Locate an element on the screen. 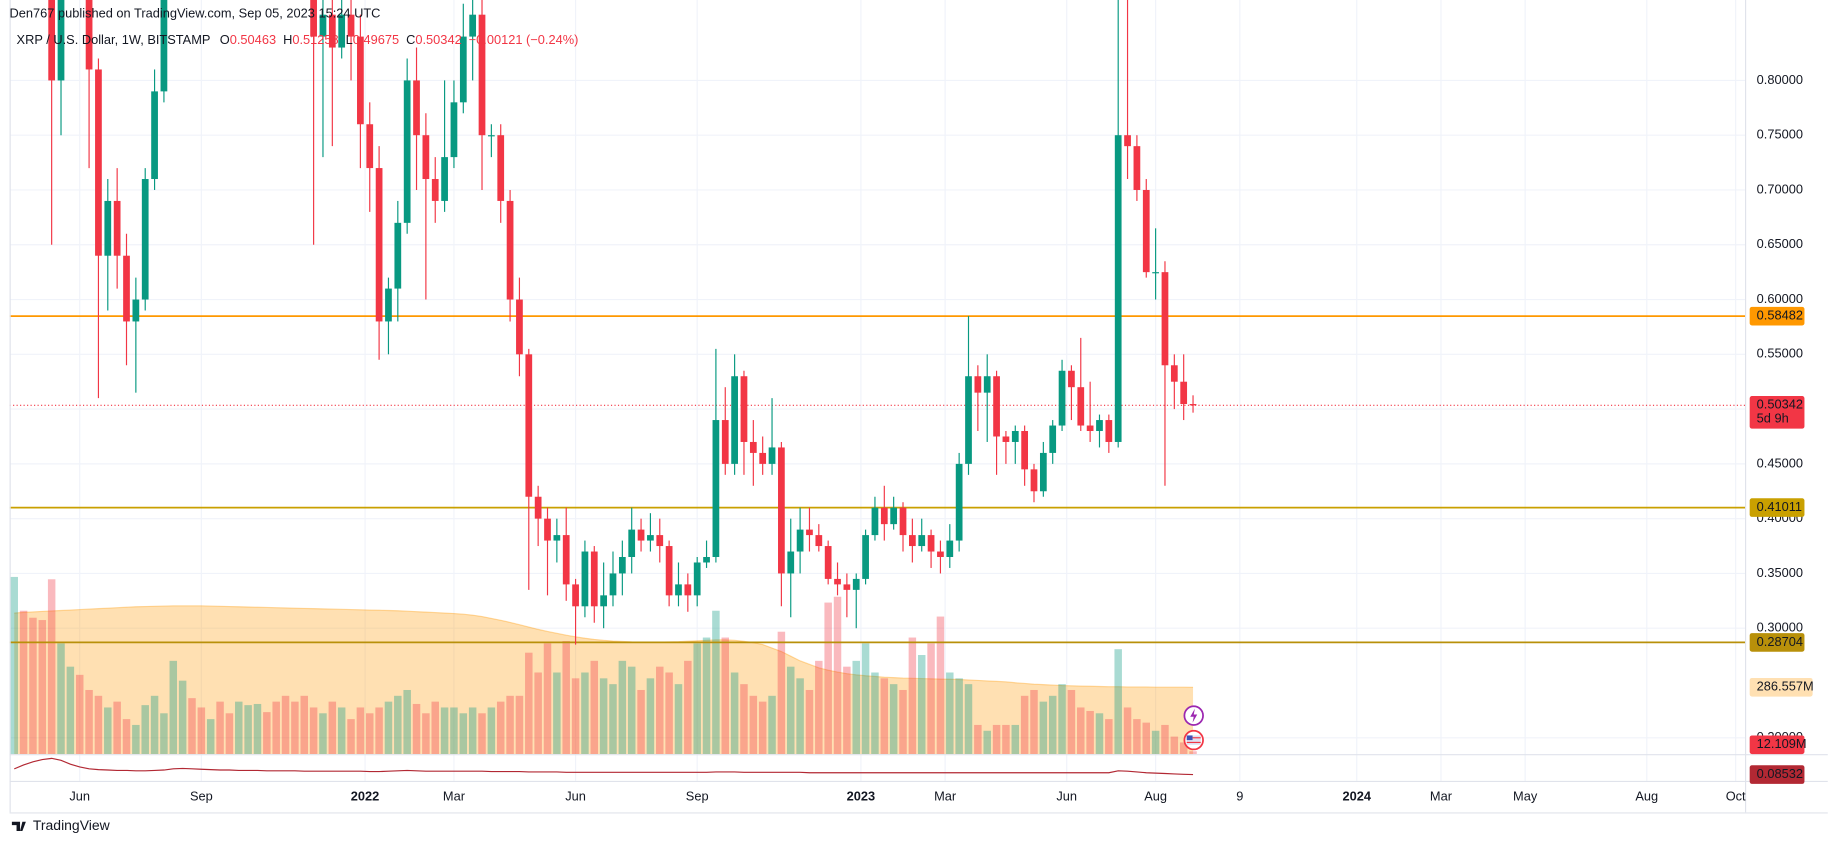  legend-change: −0.00121 (−0.24%) is located at coordinates (524, 39).